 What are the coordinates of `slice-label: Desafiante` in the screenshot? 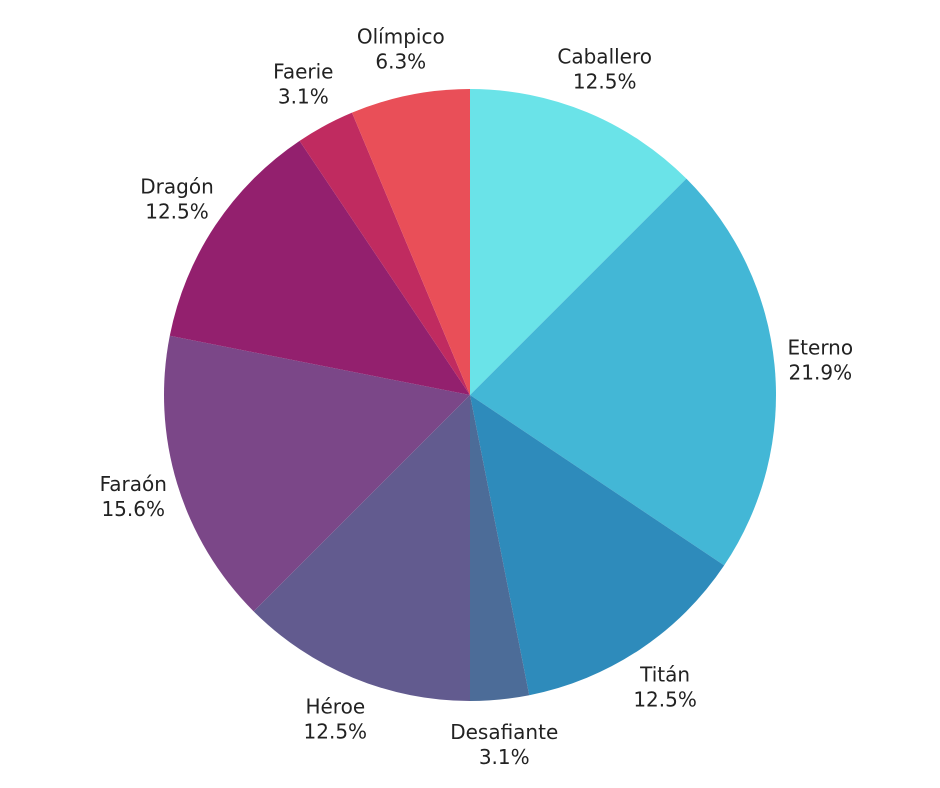 It's located at (504, 732).